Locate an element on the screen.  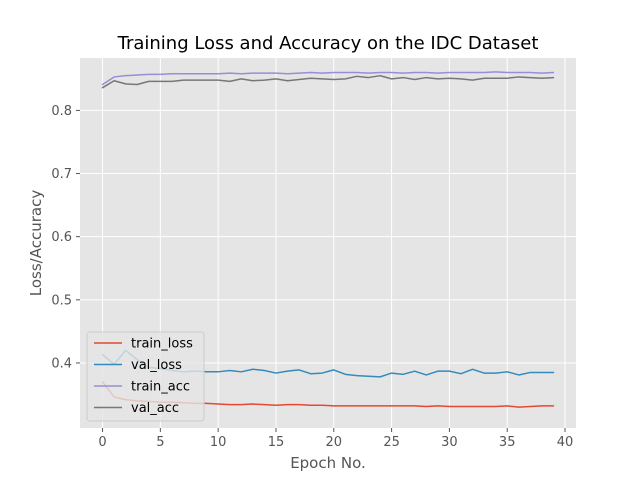
y-tick-label: 0.4 is located at coordinates (61, 363).